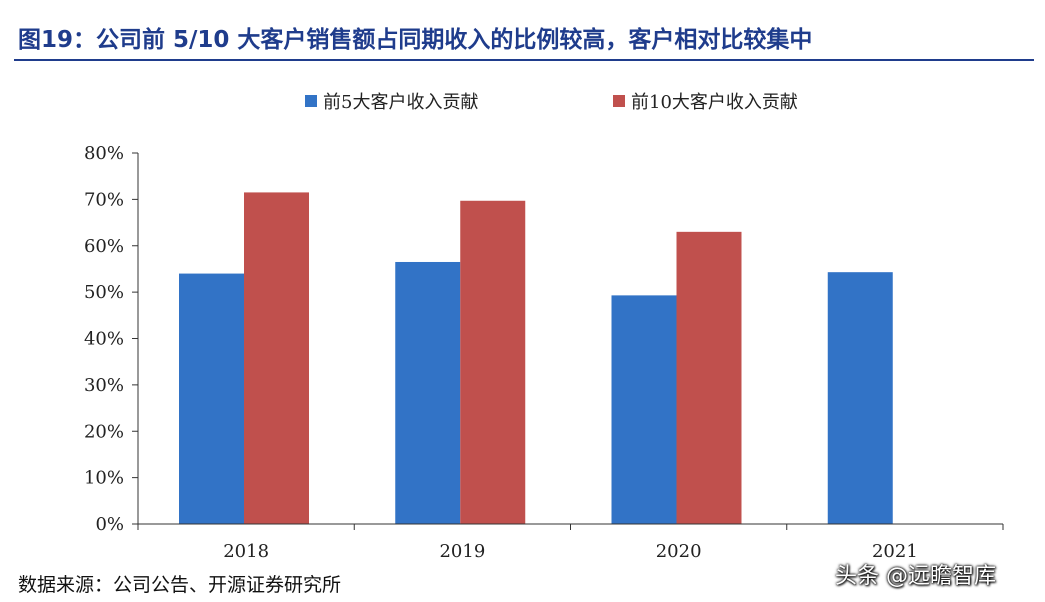  What do you see at coordinates (428, 392) in the screenshot?
I see `bar-top5-2019` at bounding box center [428, 392].